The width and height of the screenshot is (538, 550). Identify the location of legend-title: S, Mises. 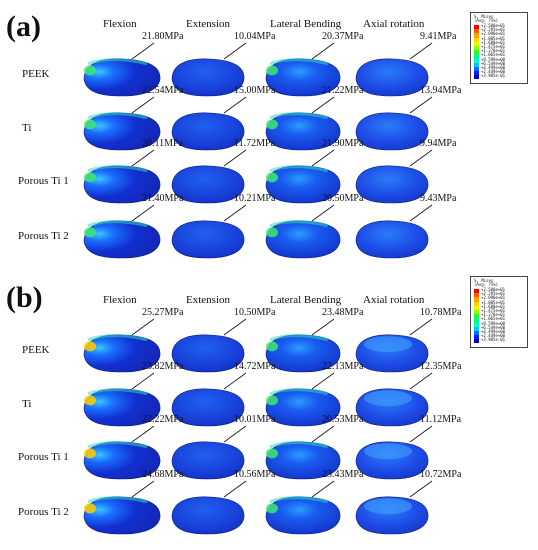
(484, 280).